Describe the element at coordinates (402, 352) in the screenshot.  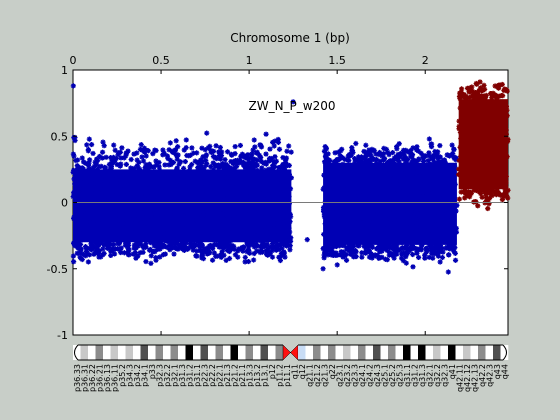
I see `q-arm-outline` at that location.